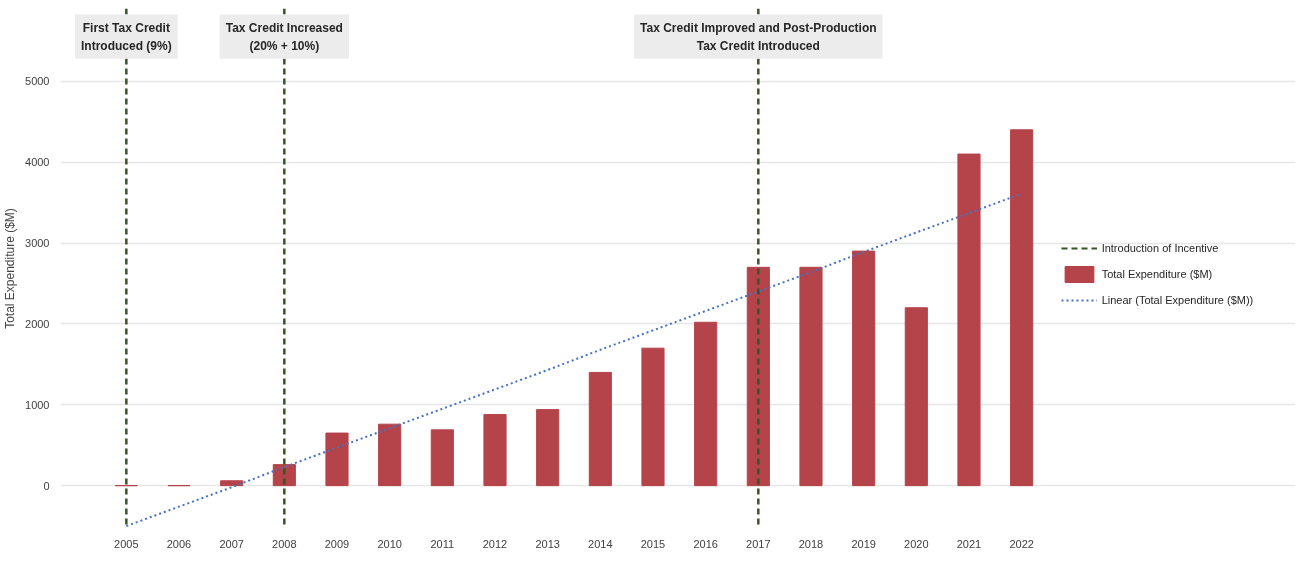 The height and width of the screenshot is (585, 1309). Describe the element at coordinates (653, 543) in the screenshot. I see `x-tick-label: 2015` at that location.